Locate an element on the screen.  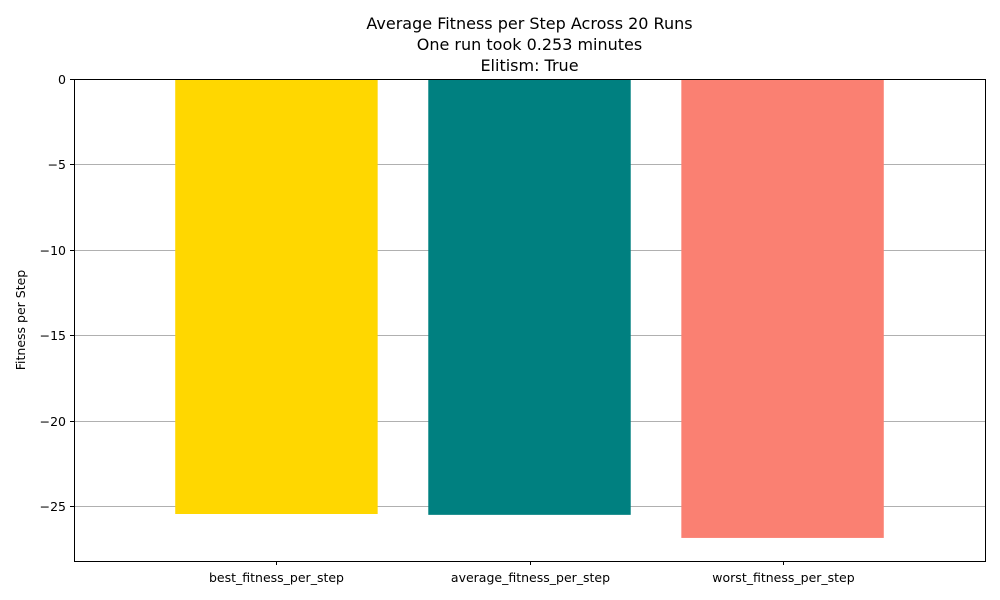
title-line-1: Average Fitness per Step Across 20 Runs is located at coordinates (529, 23).